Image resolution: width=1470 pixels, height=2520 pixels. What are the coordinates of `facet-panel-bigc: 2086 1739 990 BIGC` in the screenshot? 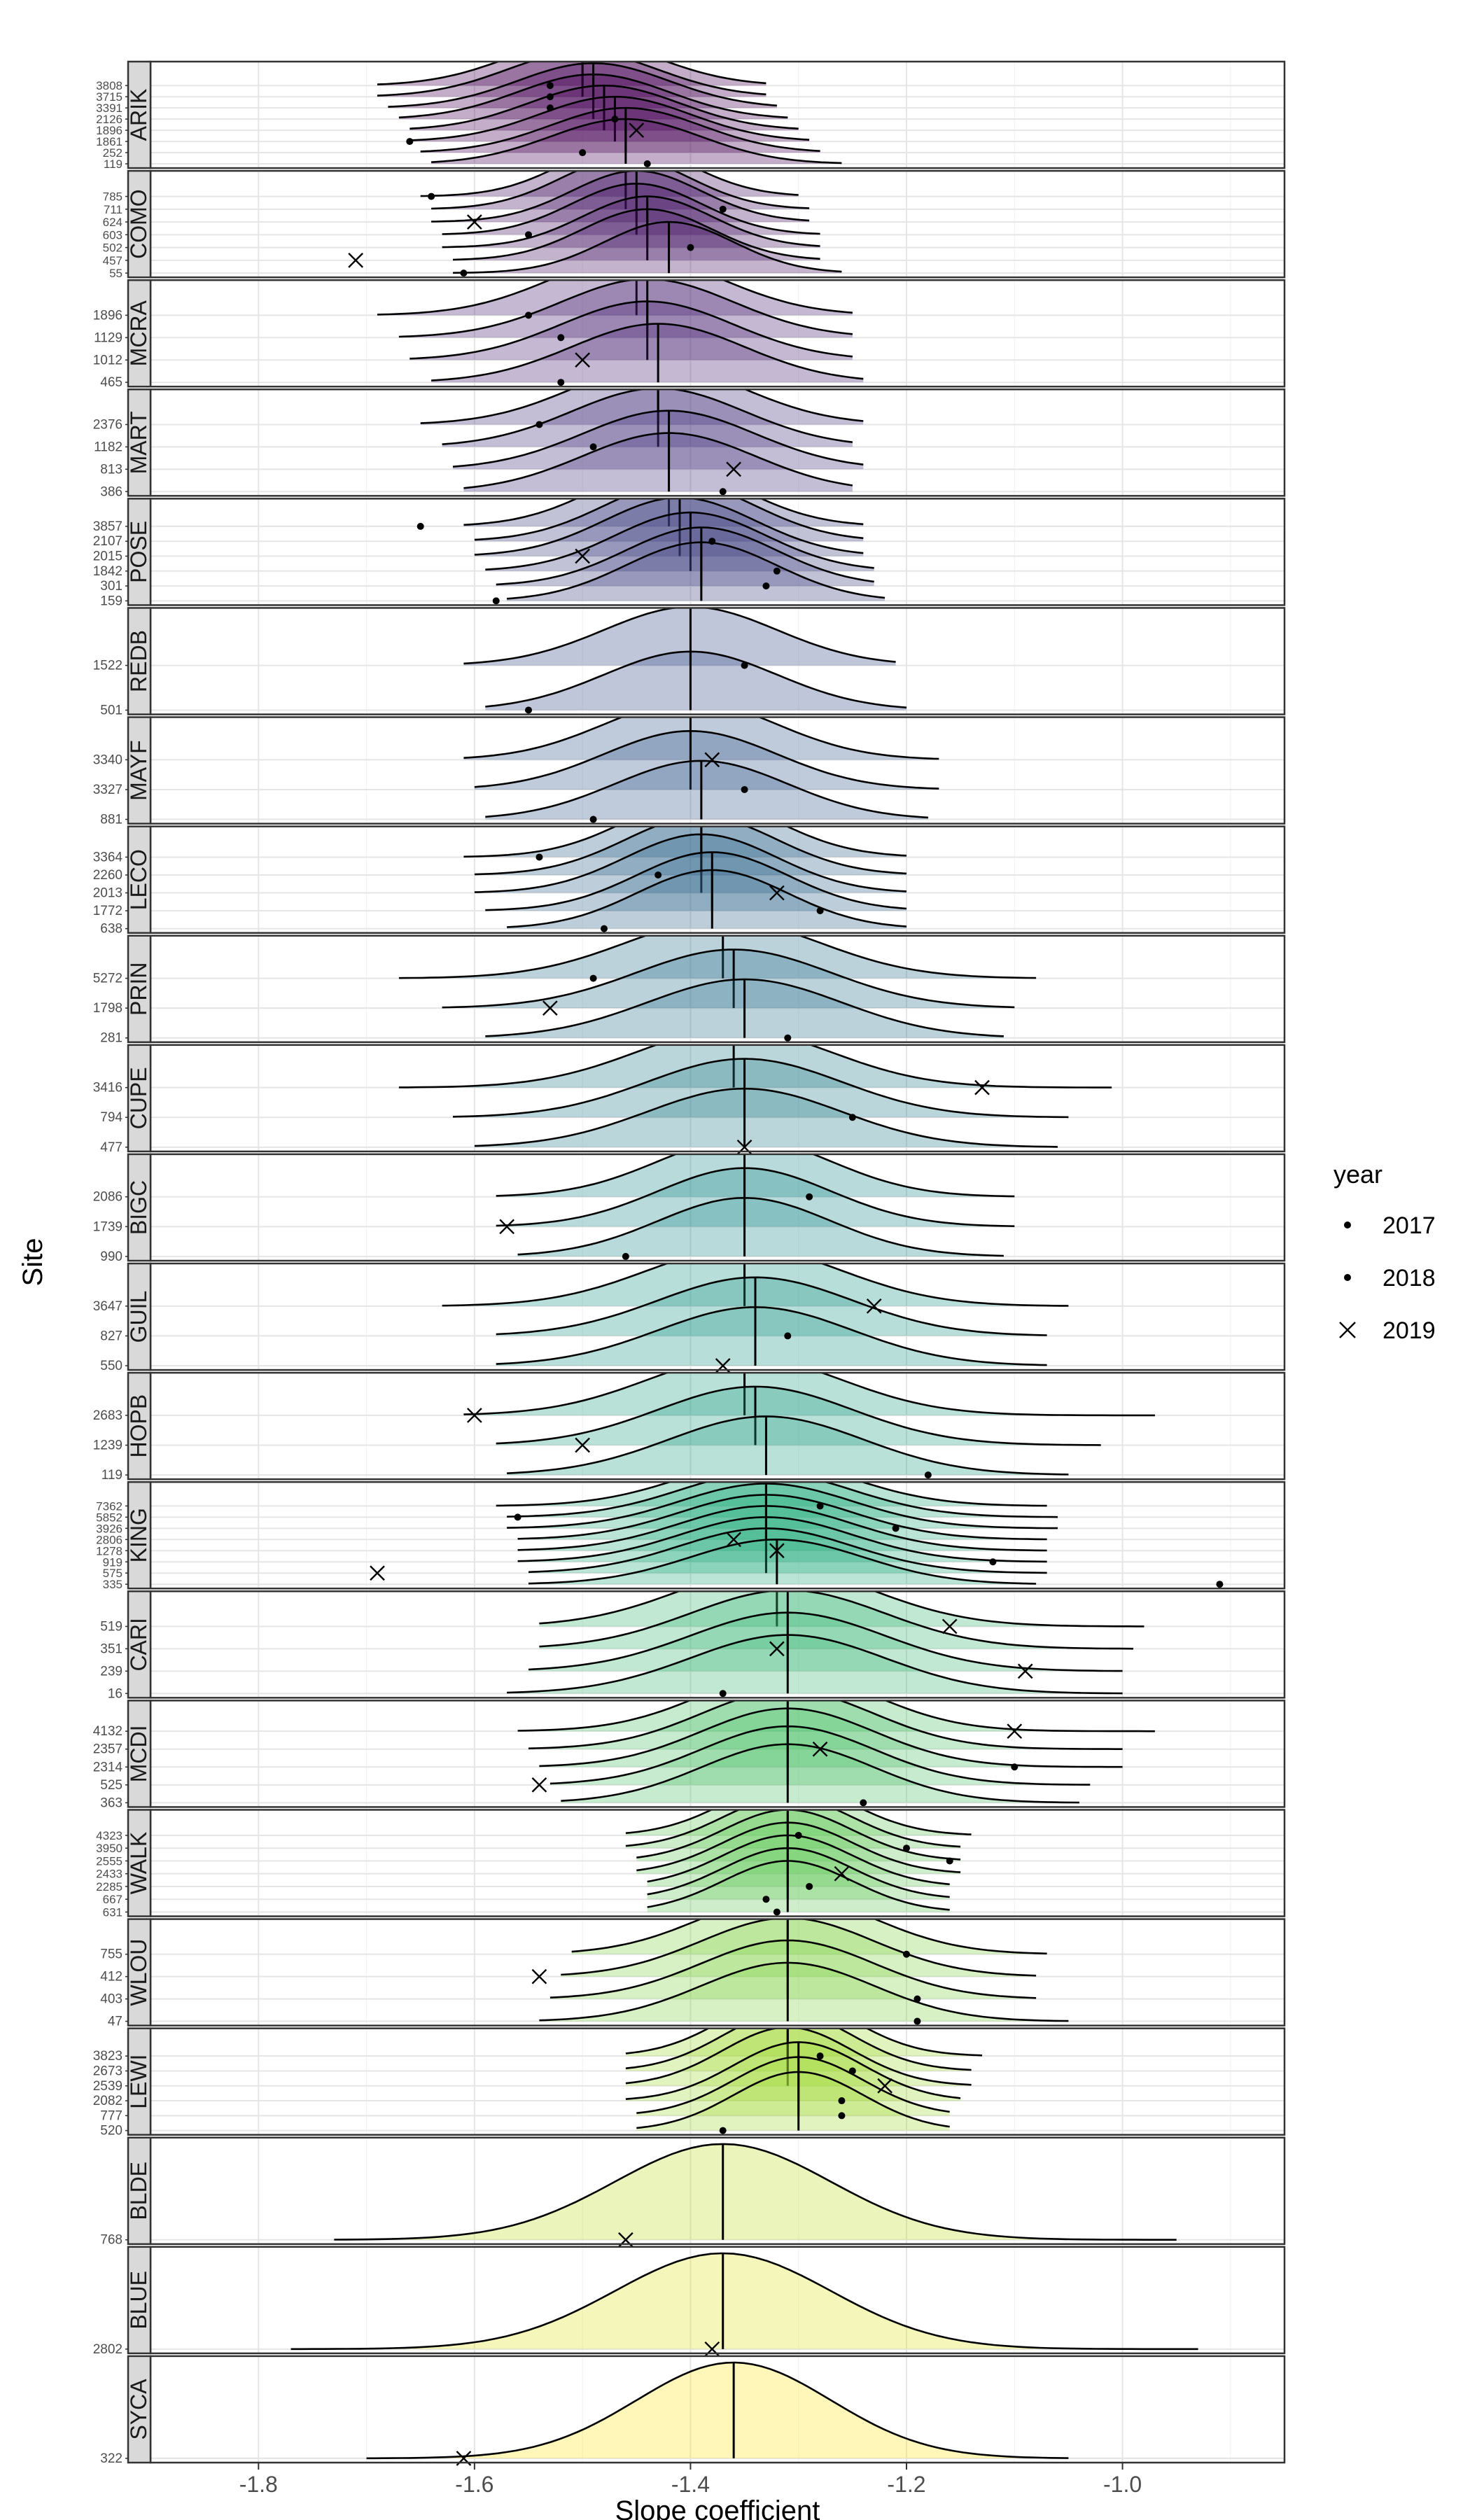 It's located at (689, 1208).